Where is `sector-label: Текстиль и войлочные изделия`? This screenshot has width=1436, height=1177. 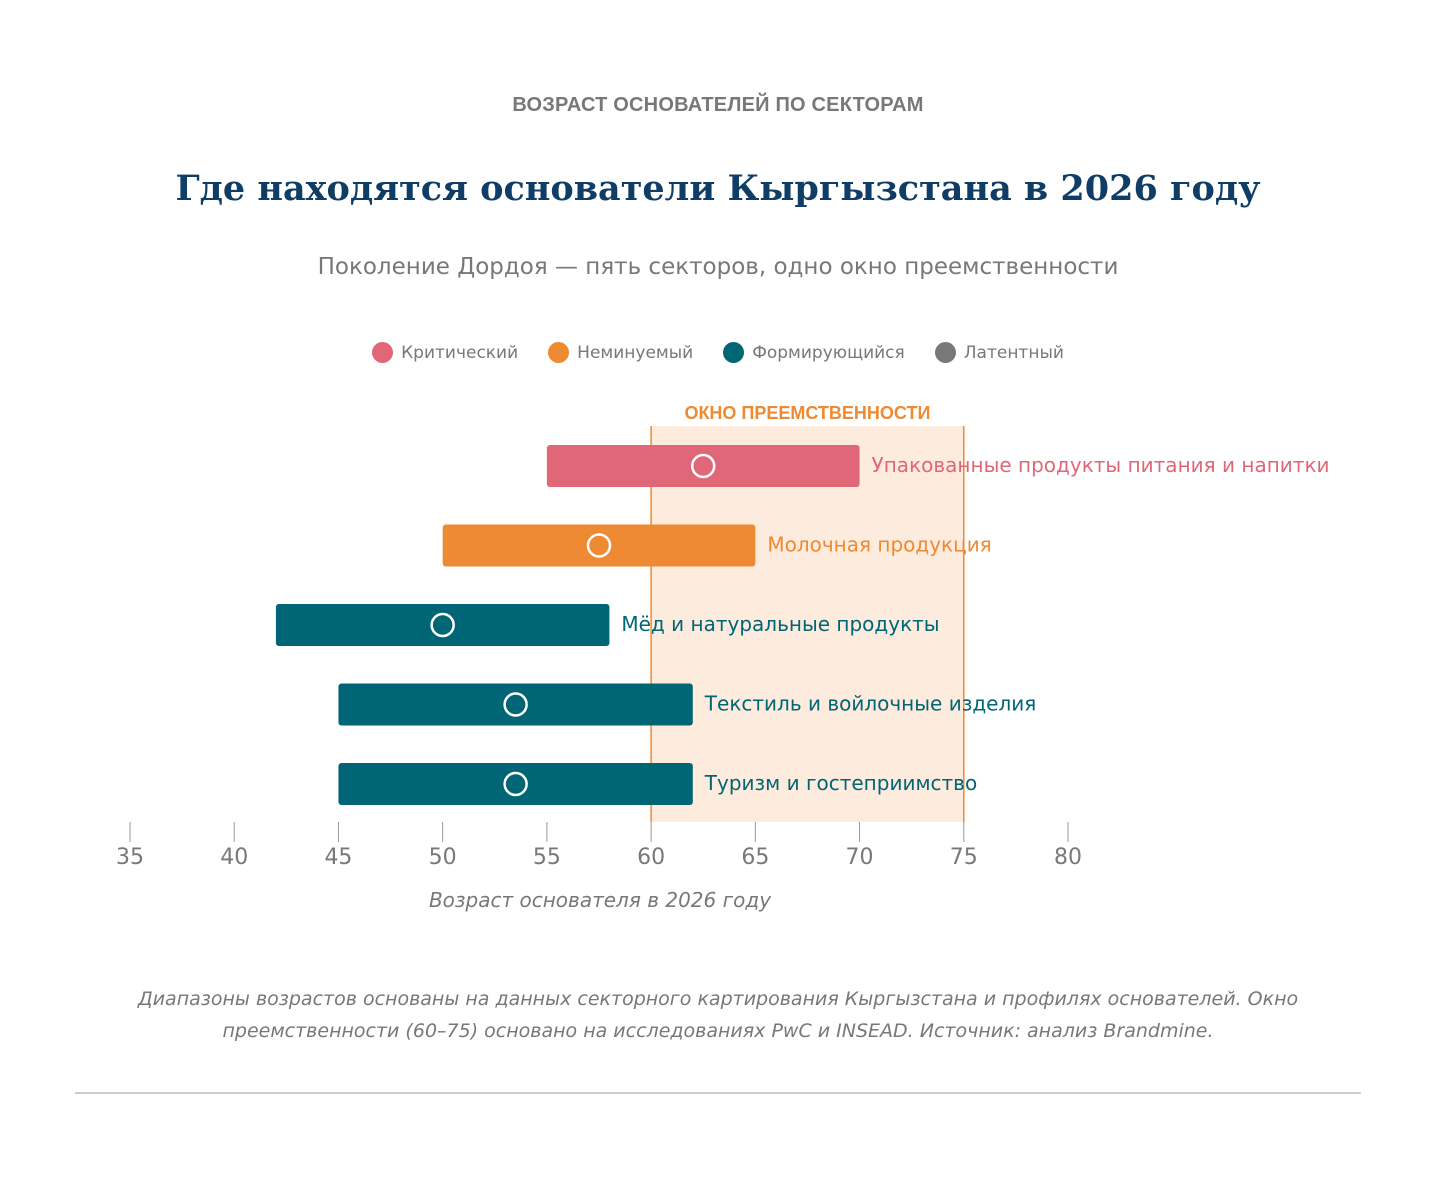
sector-label: Текстиль и войлочные изделия is located at coordinates (870, 704).